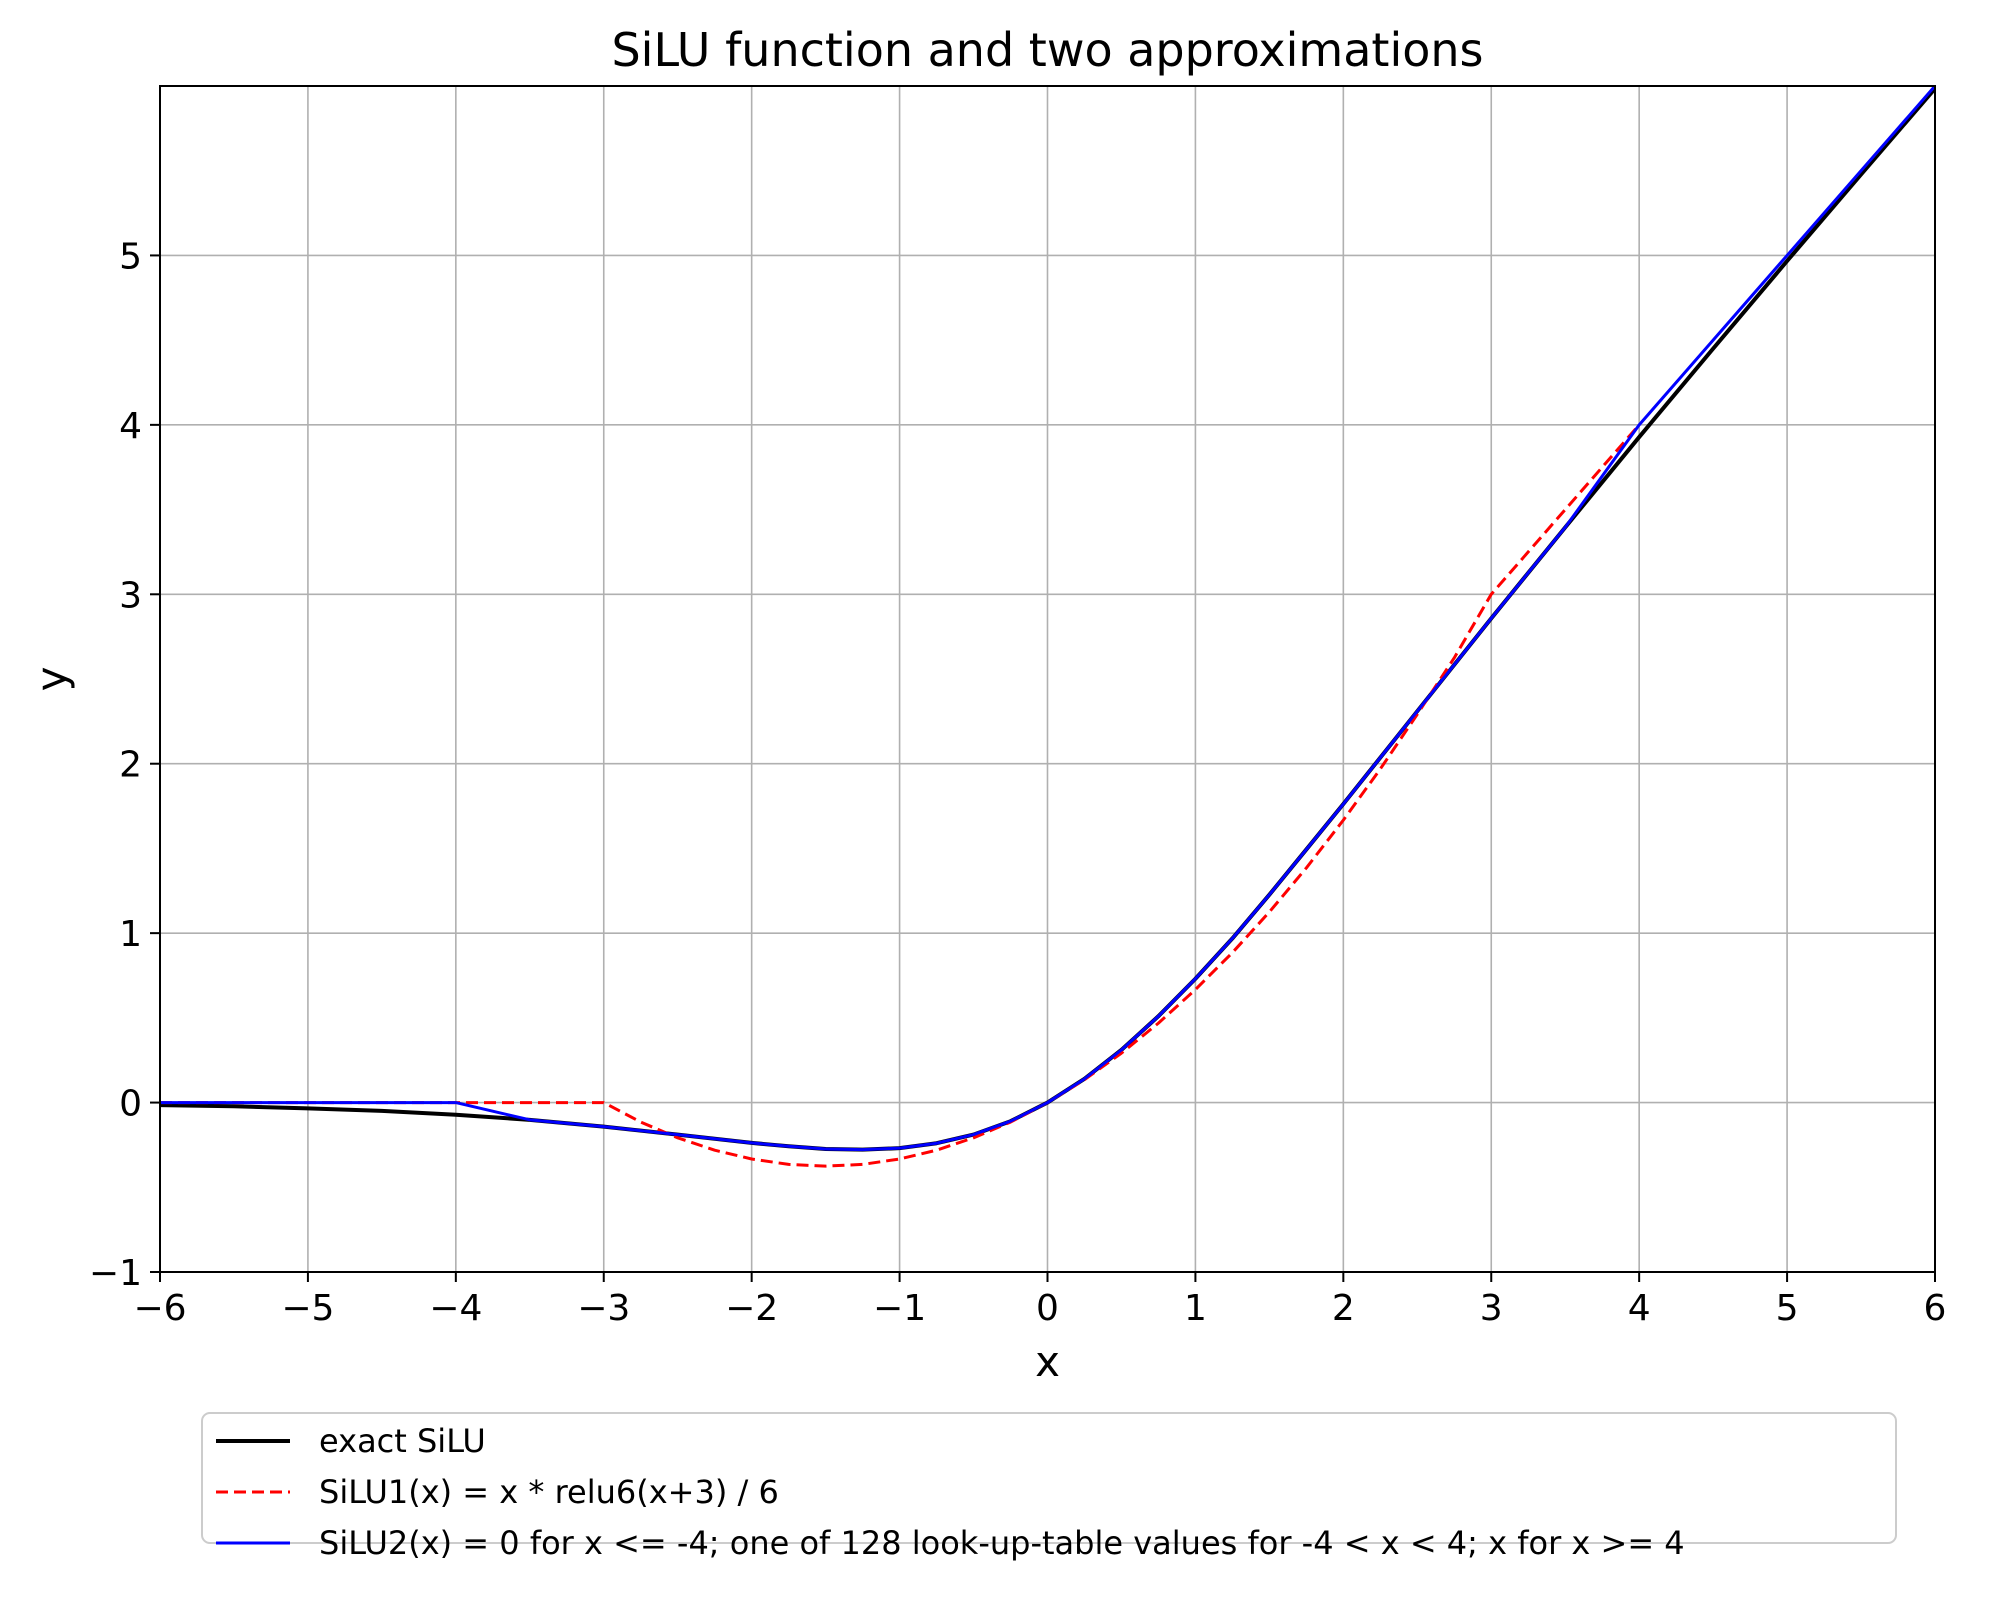 The height and width of the screenshot is (1600, 2000). What do you see at coordinates (307, 1308) in the screenshot?
I see `x-tick-label: −5` at bounding box center [307, 1308].